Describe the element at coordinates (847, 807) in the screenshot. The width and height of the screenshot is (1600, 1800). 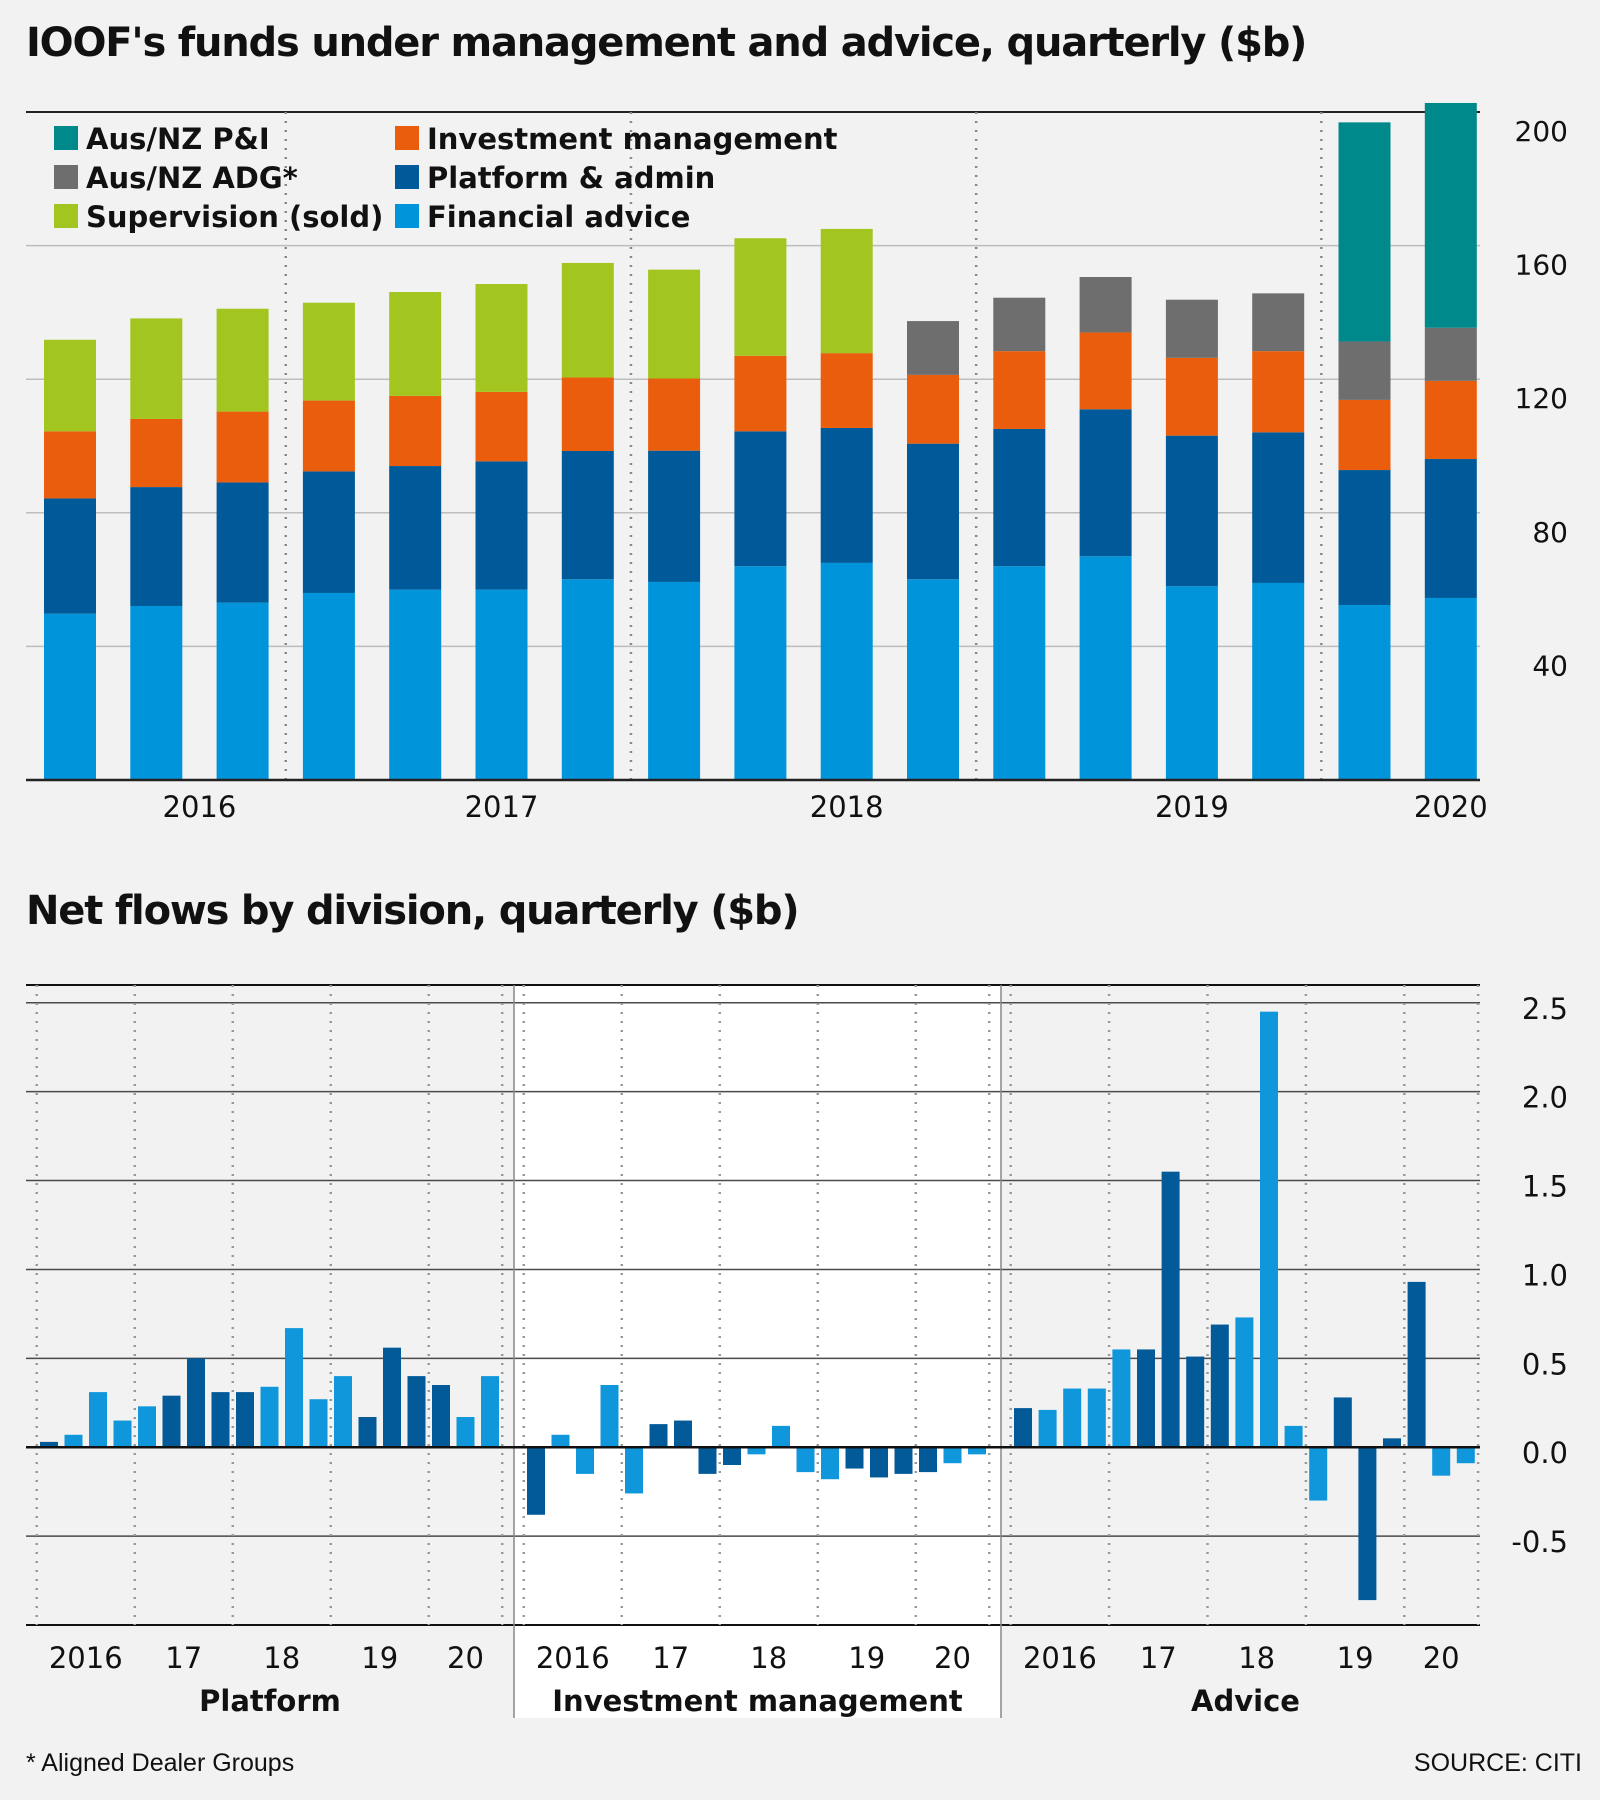
I see `x-year-label: 2018` at that location.